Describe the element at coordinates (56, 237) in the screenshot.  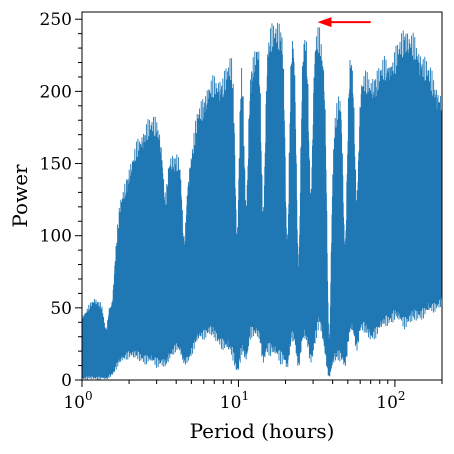
I see `y-tick-label: 100` at that location.